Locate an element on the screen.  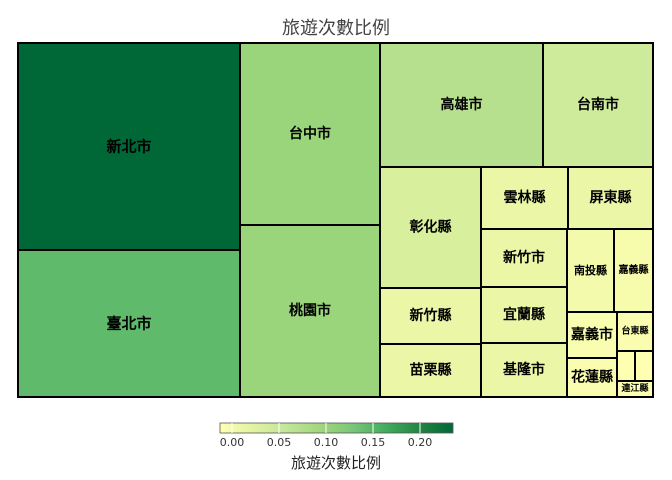
tile-label: 新竹市 is located at coordinates (524, 257).